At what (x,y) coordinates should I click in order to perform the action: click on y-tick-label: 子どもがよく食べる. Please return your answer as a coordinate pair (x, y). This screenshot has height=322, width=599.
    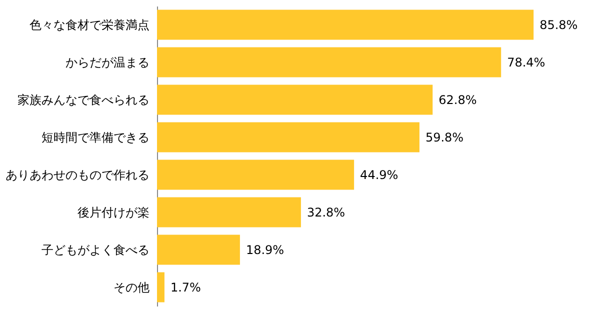
    Looking at the image, I should click on (96, 249).